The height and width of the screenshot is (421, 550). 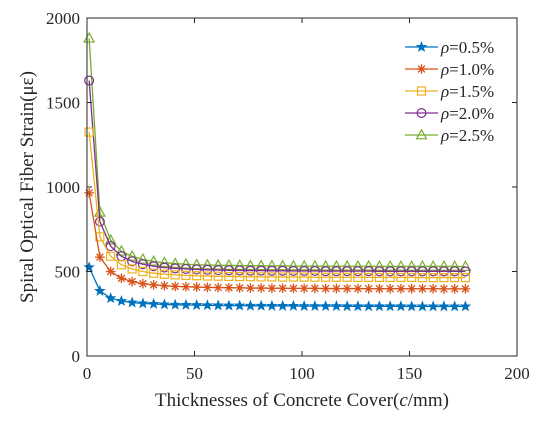 I want to click on y-tick-label: 1500, so click(x=63, y=103).